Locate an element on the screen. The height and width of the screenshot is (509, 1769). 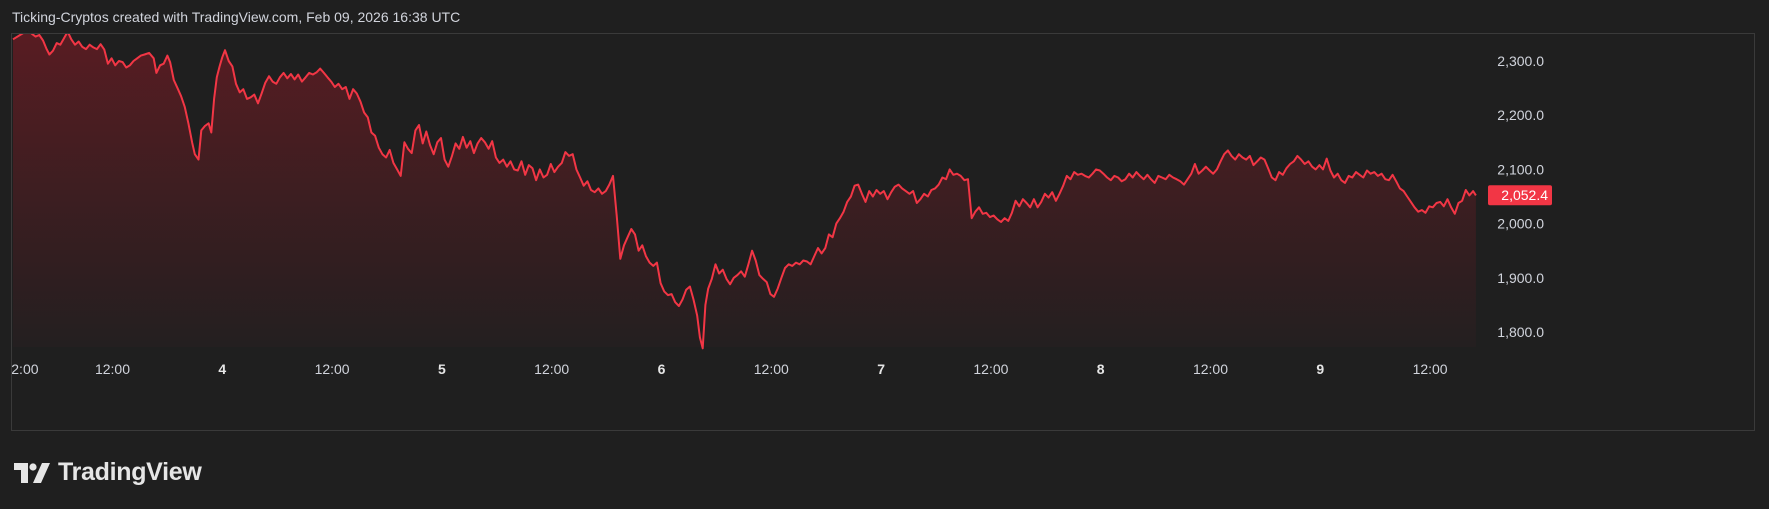
tradingview-logo-text: TradingView is located at coordinates (130, 472).